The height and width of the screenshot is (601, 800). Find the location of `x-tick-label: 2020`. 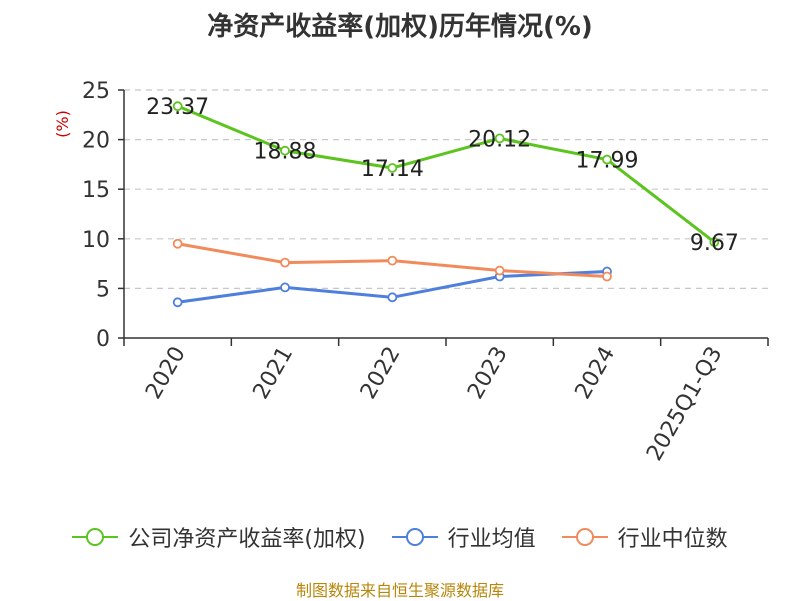

x-tick-label: 2020 is located at coordinates (166, 373).